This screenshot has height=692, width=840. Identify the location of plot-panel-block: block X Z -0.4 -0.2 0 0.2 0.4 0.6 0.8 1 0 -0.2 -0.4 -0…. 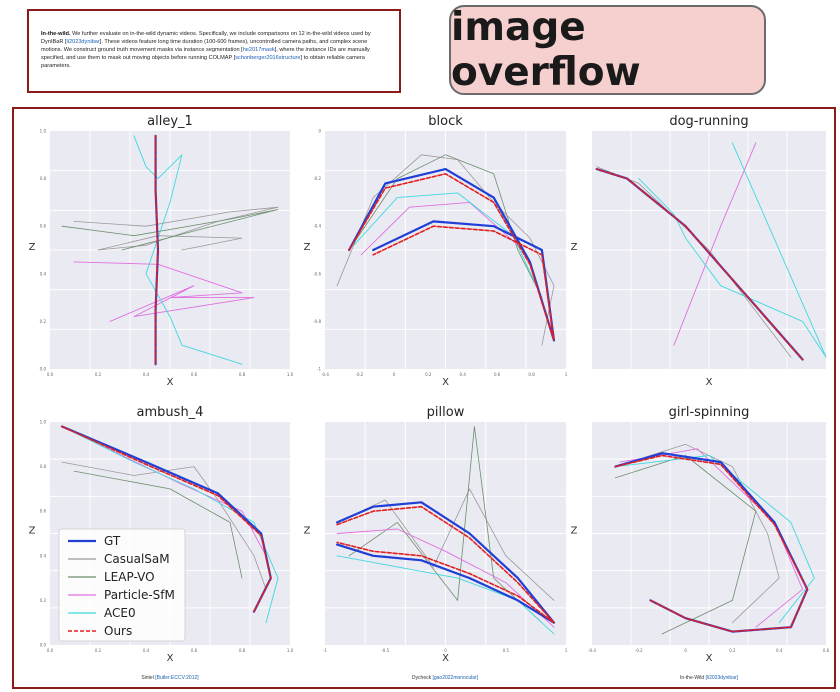
(436, 251).